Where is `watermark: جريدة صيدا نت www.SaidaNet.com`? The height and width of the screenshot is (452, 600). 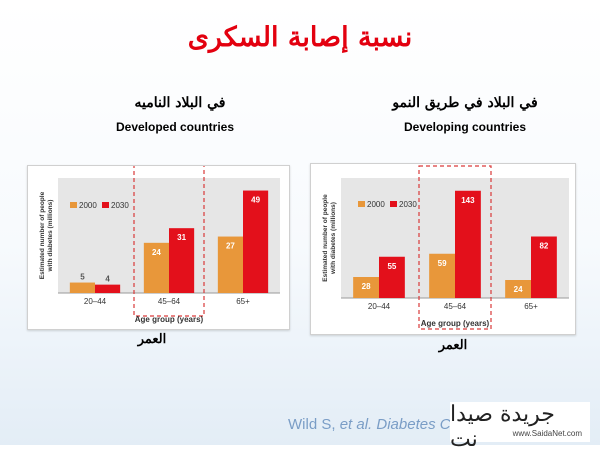
watermark: جريدة صيدا نت www.SaidaNet.com is located at coordinates (520, 427).